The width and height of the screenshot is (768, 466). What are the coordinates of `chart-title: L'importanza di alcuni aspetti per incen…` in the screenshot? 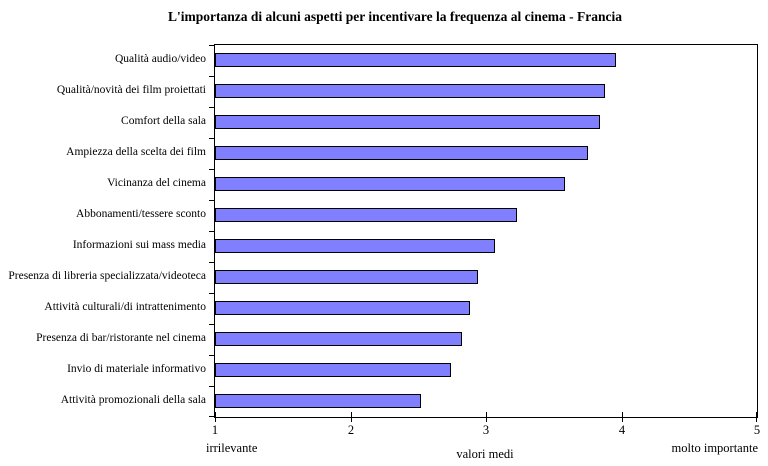 It's located at (395, 16).